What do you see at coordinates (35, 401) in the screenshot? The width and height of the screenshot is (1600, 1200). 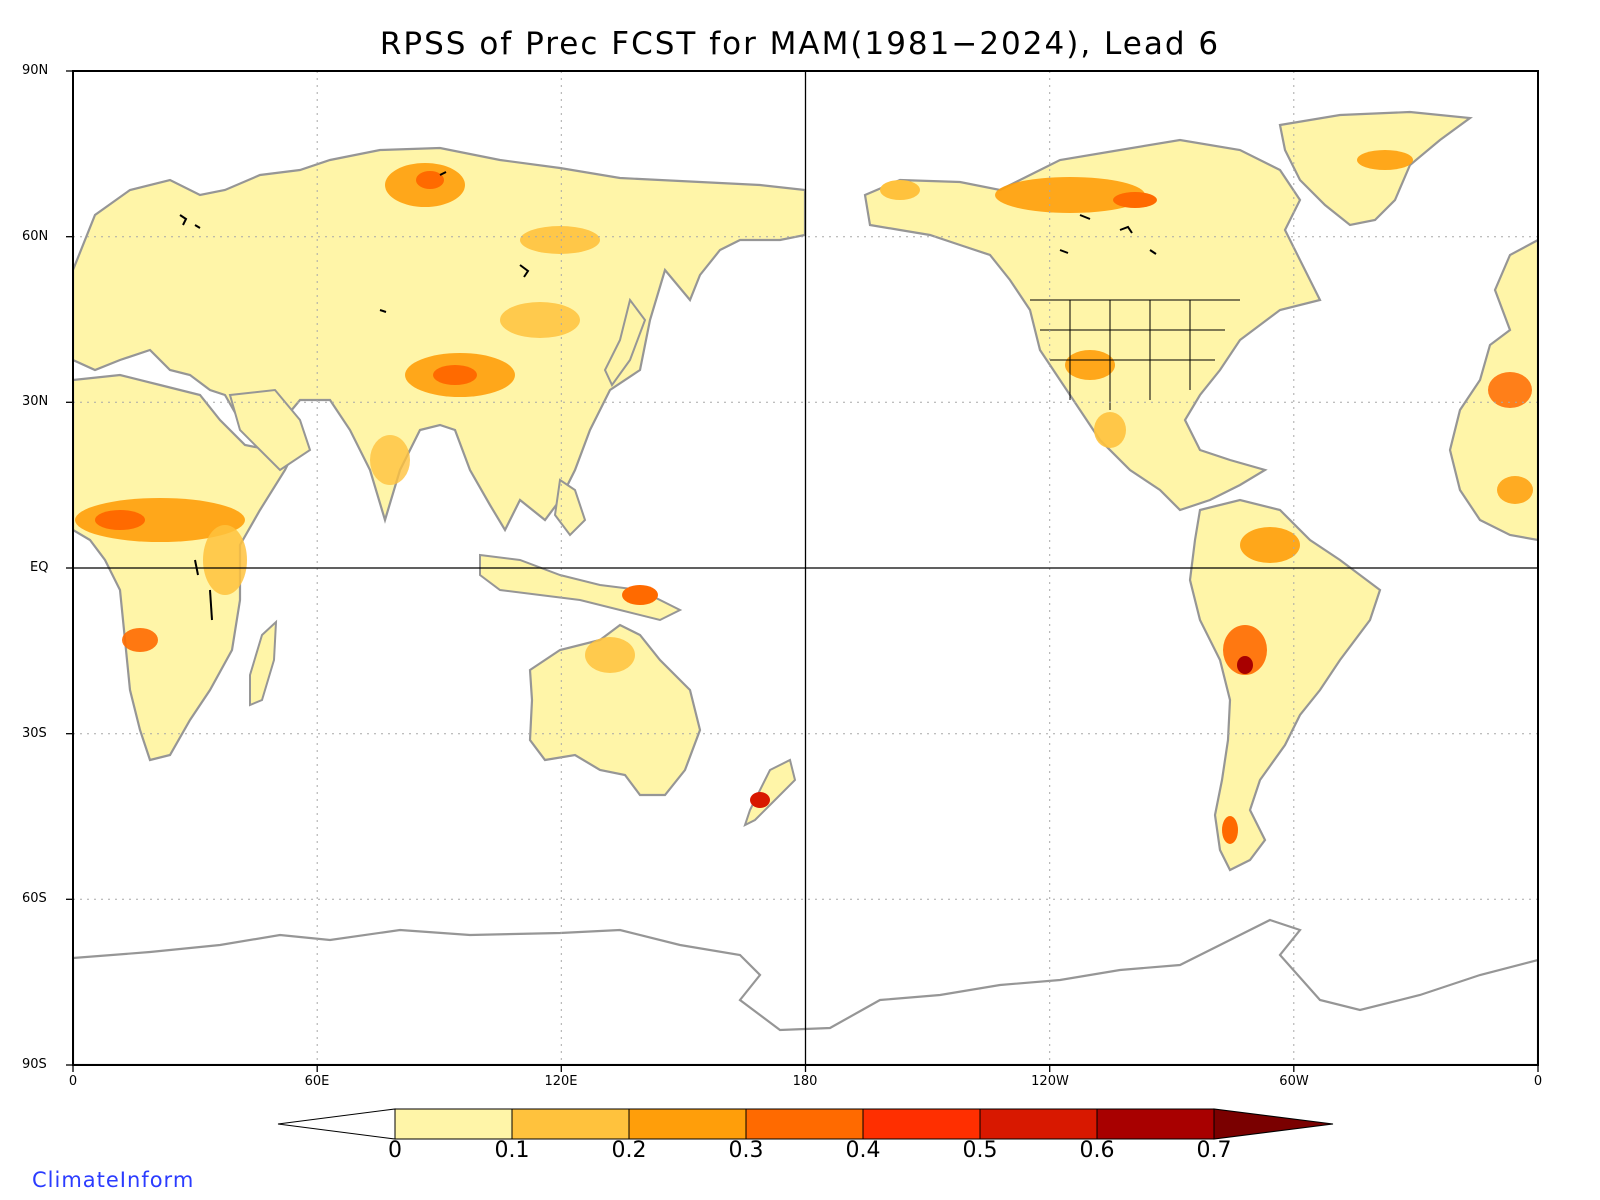 I see `lat-label-30n: 30N` at bounding box center [35, 401].